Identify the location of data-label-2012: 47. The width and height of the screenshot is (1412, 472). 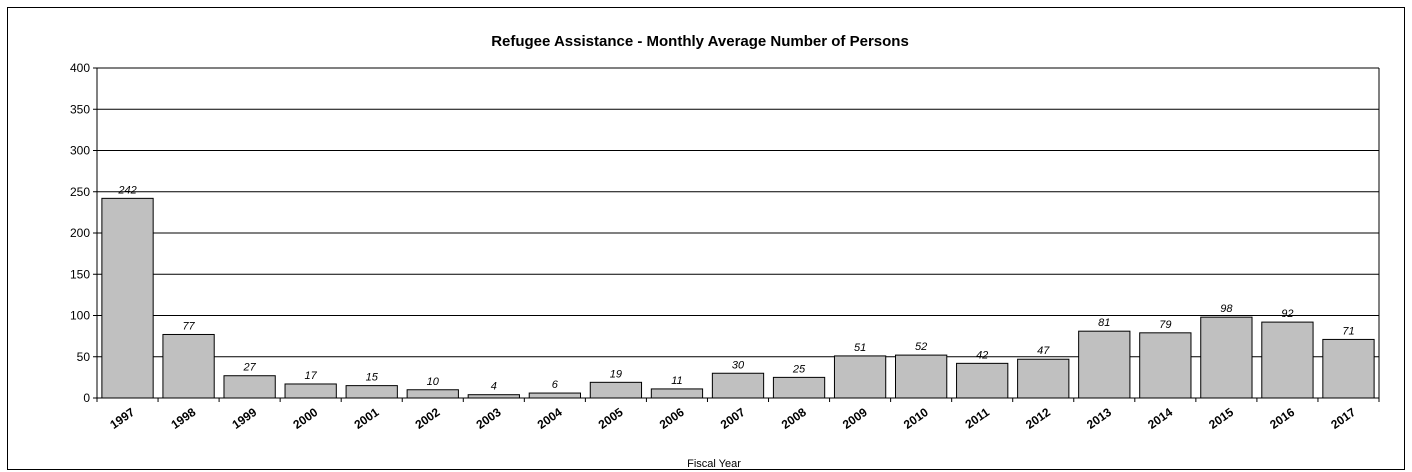
(1043, 351).